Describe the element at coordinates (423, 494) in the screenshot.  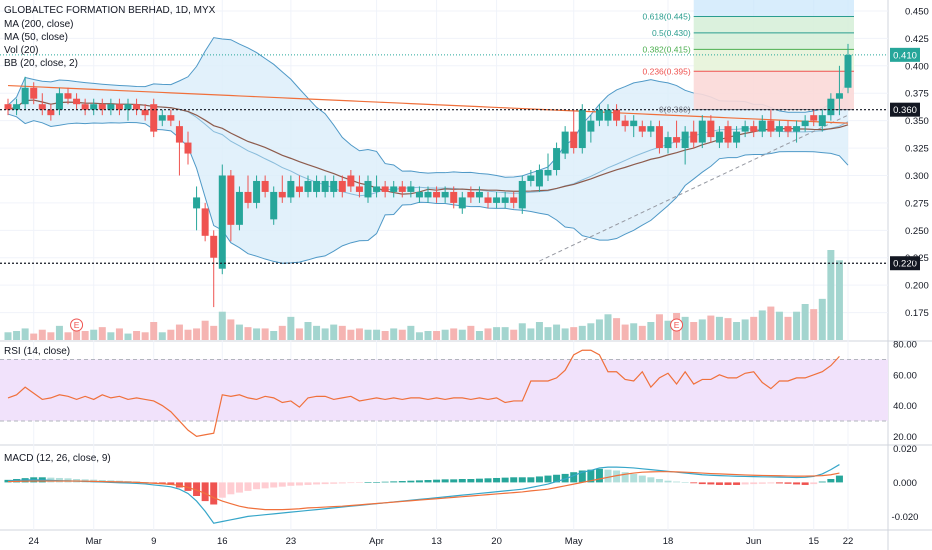
I see `macd-line` at that location.